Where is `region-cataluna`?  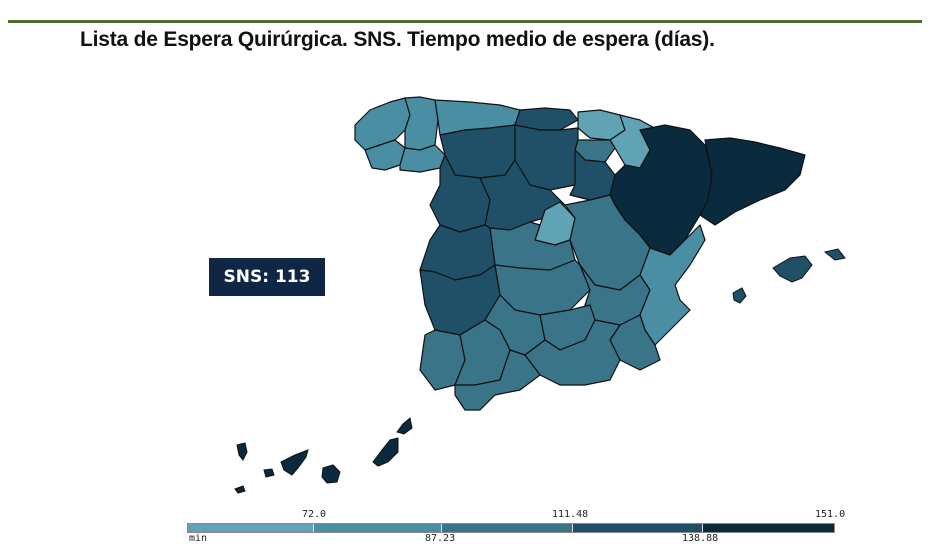
region-cataluna is located at coordinates (752, 181).